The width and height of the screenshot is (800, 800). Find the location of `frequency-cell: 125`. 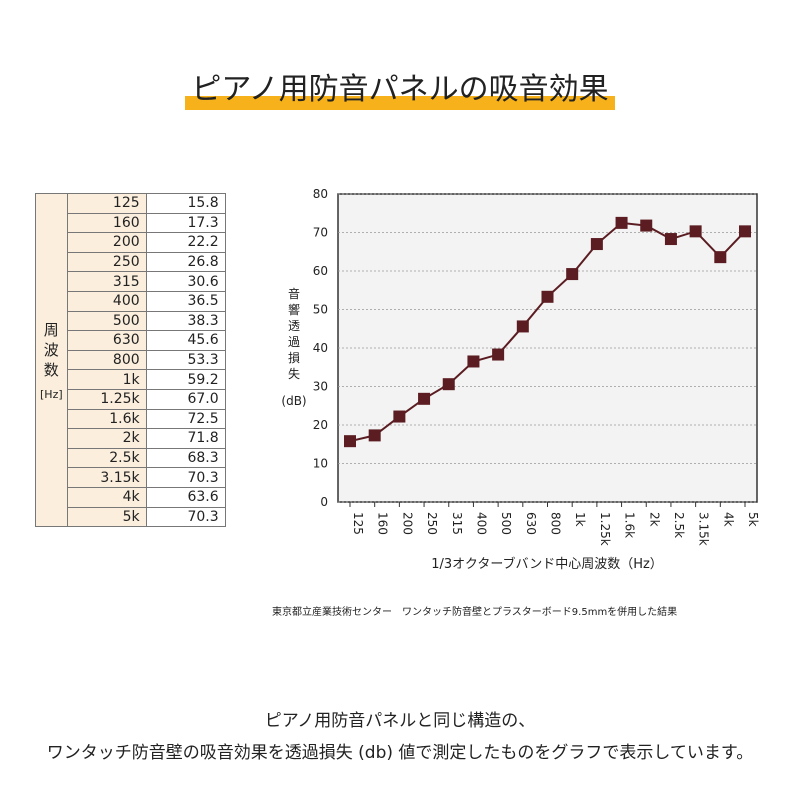

frequency-cell: 125 is located at coordinates (106, 203).